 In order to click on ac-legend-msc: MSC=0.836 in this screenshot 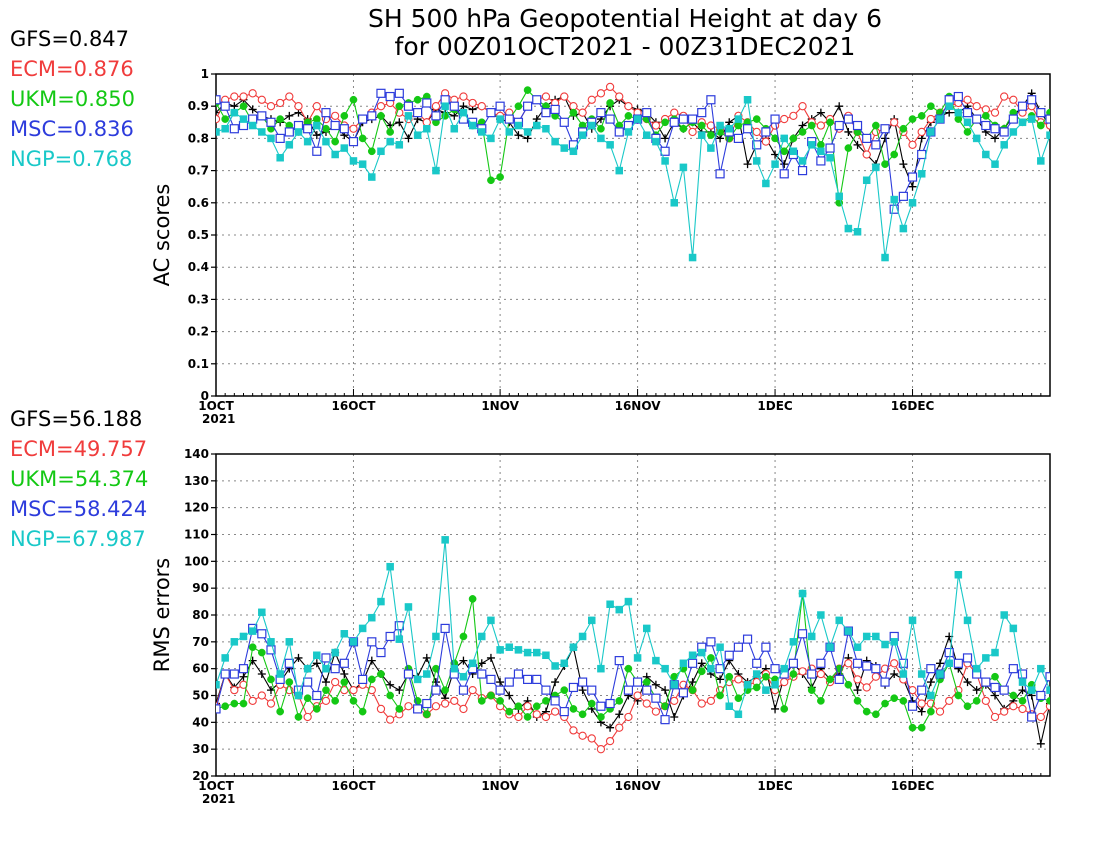, I will do `click(72, 129)`.